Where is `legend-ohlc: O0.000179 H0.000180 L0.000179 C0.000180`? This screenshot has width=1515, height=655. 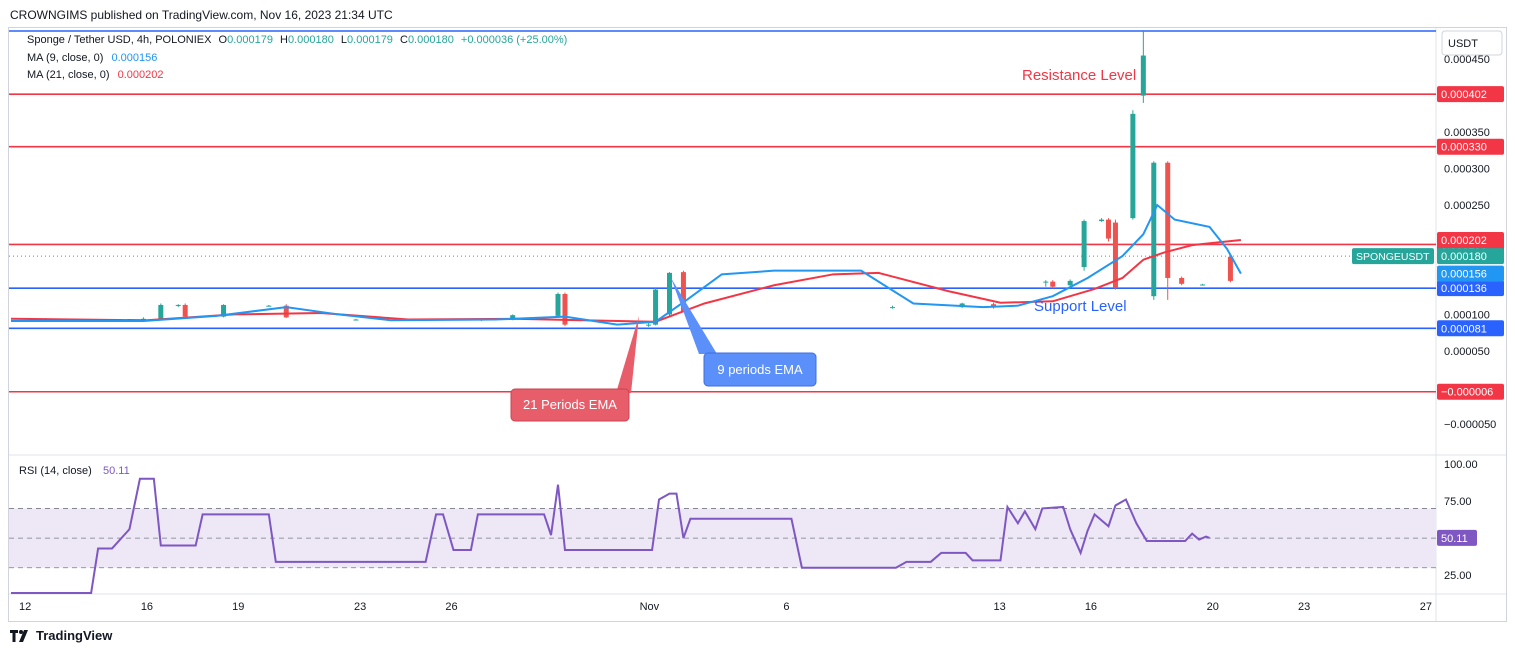
legend-ohlc: O0.000179 H0.000180 L0.000179 C0.000180 is located at coordinates (334, 40).